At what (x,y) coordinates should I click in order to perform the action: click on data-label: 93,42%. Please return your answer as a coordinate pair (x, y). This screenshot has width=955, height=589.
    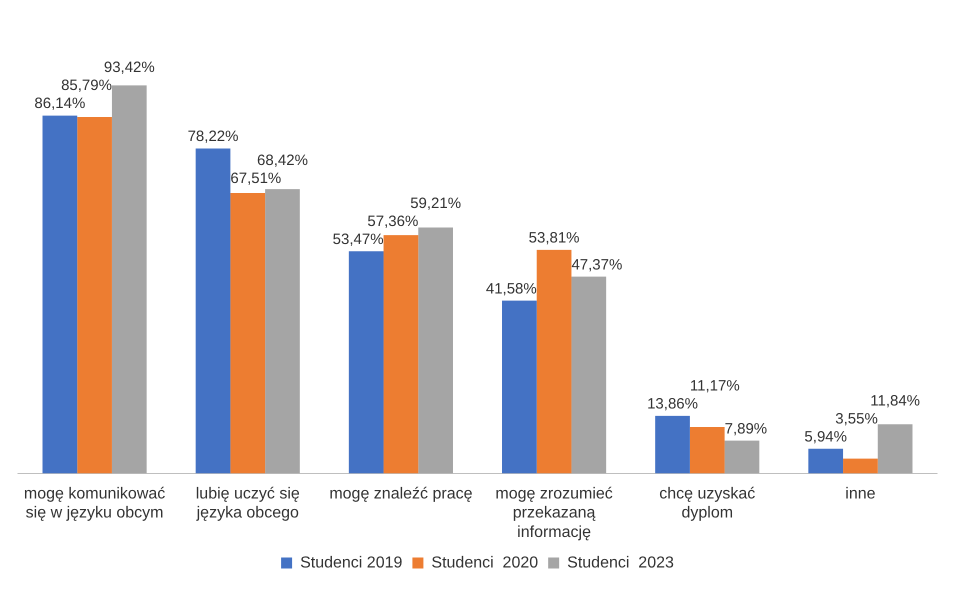
    Looking at the image, I should click on (129, 67).